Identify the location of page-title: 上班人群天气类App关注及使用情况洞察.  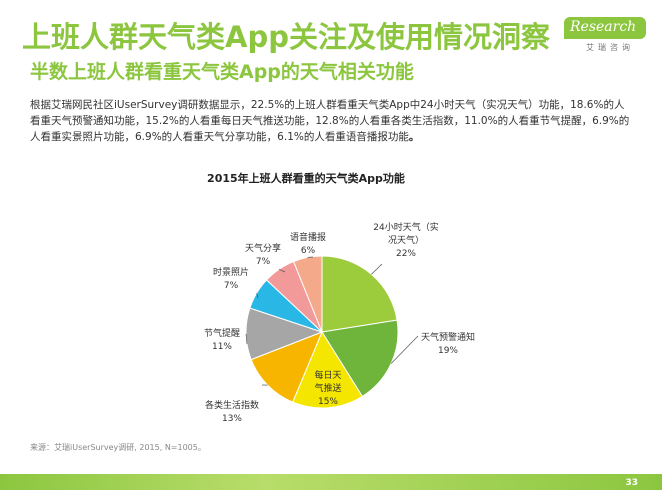
(286, 37).